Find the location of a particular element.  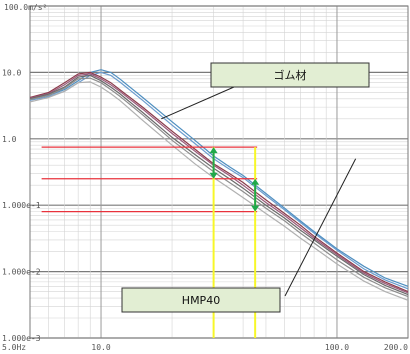

x-tick-label: 200.0 is located at coordinates (396, 347).